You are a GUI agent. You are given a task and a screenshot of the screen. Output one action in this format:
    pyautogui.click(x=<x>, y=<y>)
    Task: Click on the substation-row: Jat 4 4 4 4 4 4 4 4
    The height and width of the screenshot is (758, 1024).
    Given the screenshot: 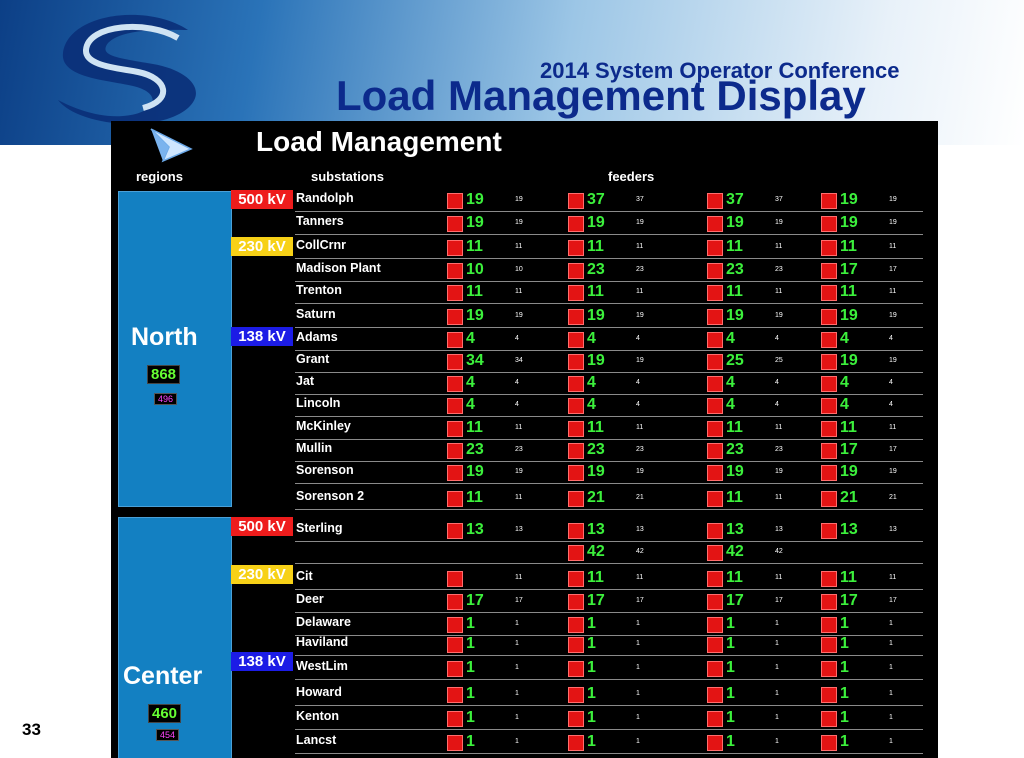 What is the action you would take?
    pyautogui.click(x=609, y=383)
    